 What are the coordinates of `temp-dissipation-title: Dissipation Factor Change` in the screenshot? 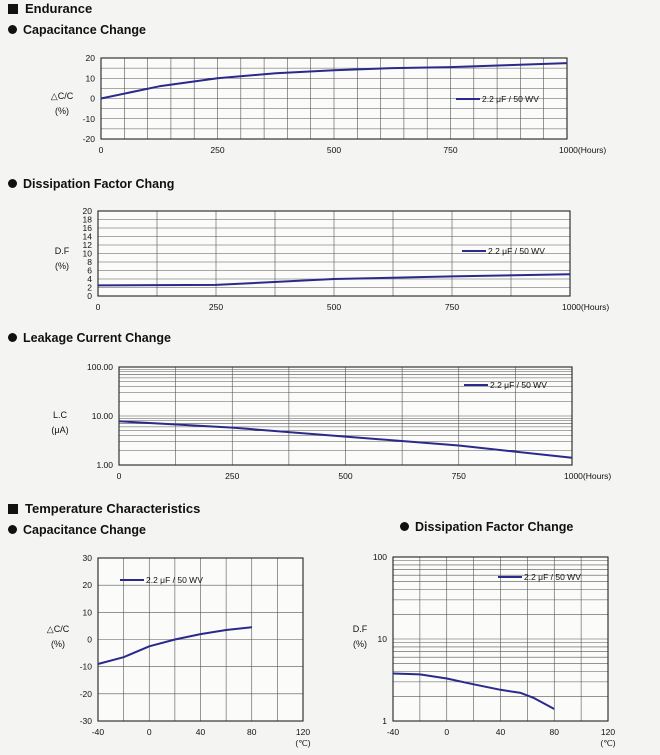 It's located at (494, 527).